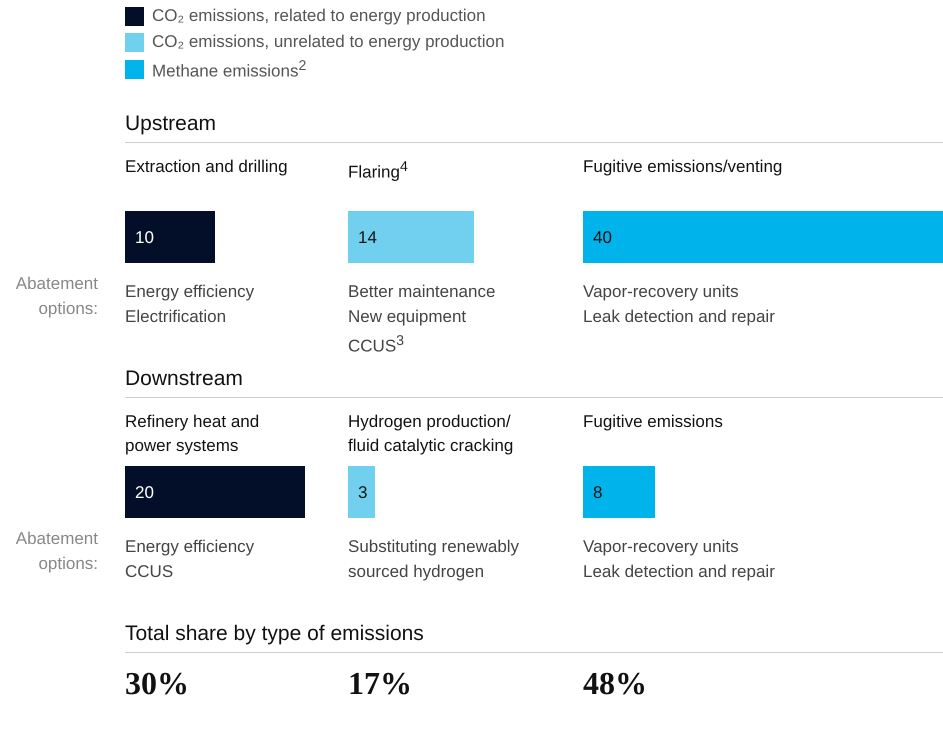  I want to click on data-label: 14, so click(367, 237).